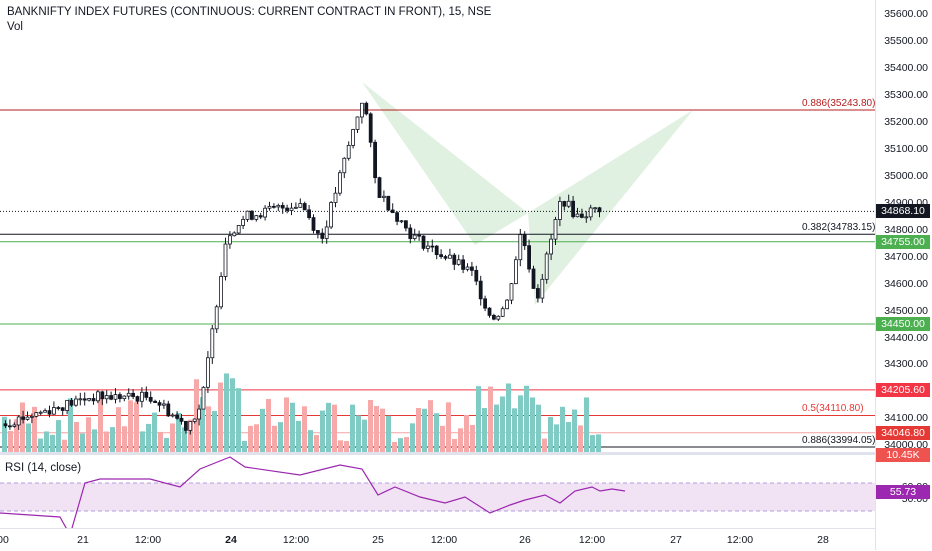 The height and width of the screenshot is (551, 932). I want to click on rsi-chart, so click(438, 491).